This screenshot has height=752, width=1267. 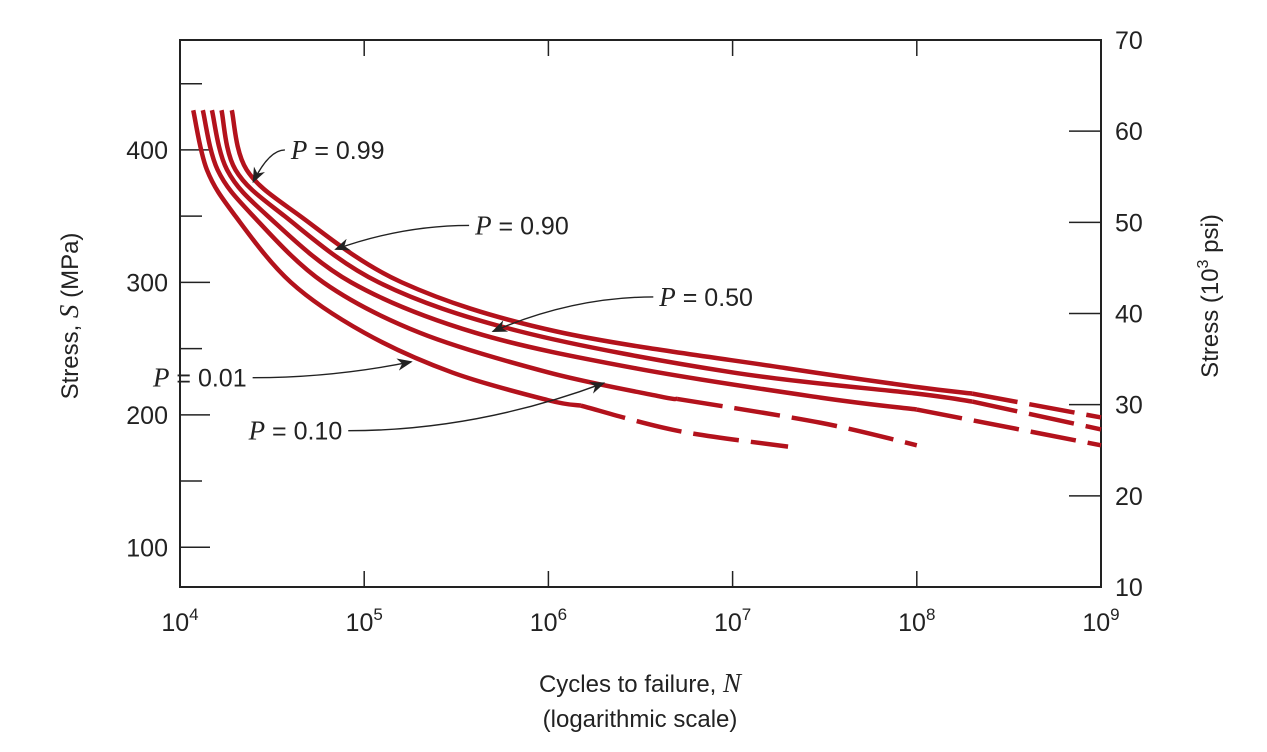 I want to click on series-line-0.10, so click(x=439, y=255).